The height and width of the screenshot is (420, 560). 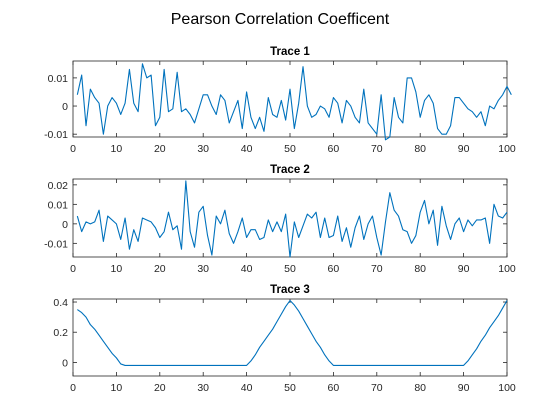 What do you see at coordinates (60, 303) in the screenshot?
I see `y-tick-label: 0.4` at bounding box center [60, 303].